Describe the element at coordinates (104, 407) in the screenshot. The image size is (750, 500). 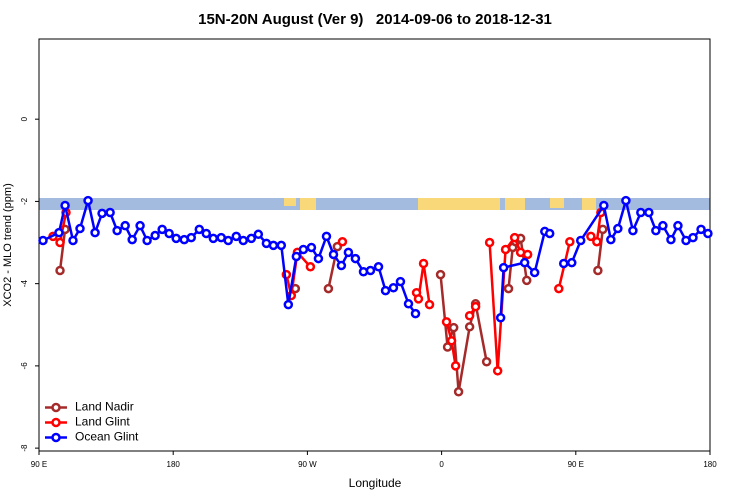
I see `legend-label: Land Nadir` at that location.